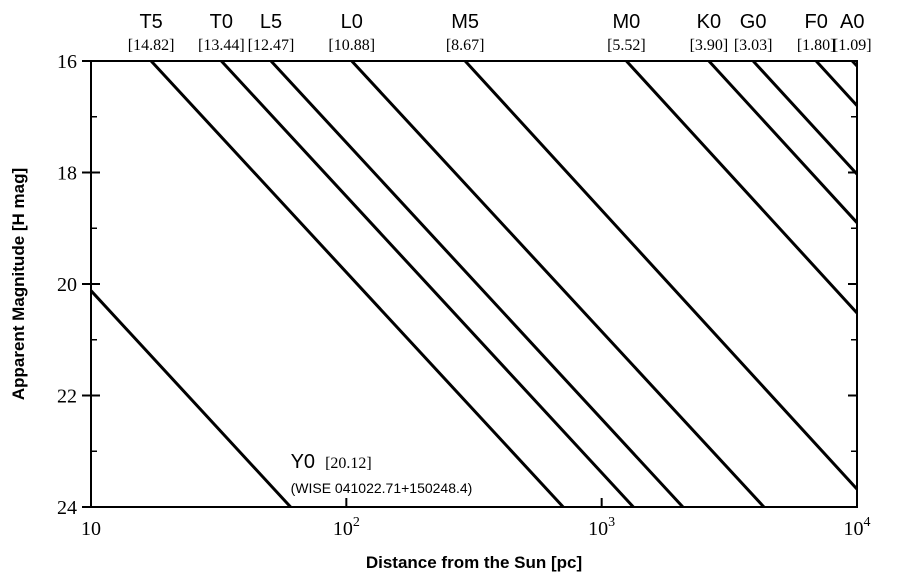 The width and height of the screenshot is (899, 581). Describe the element at coordinates (67, 508) in the screenshot. I see `y-tick-label: 24` at that location.